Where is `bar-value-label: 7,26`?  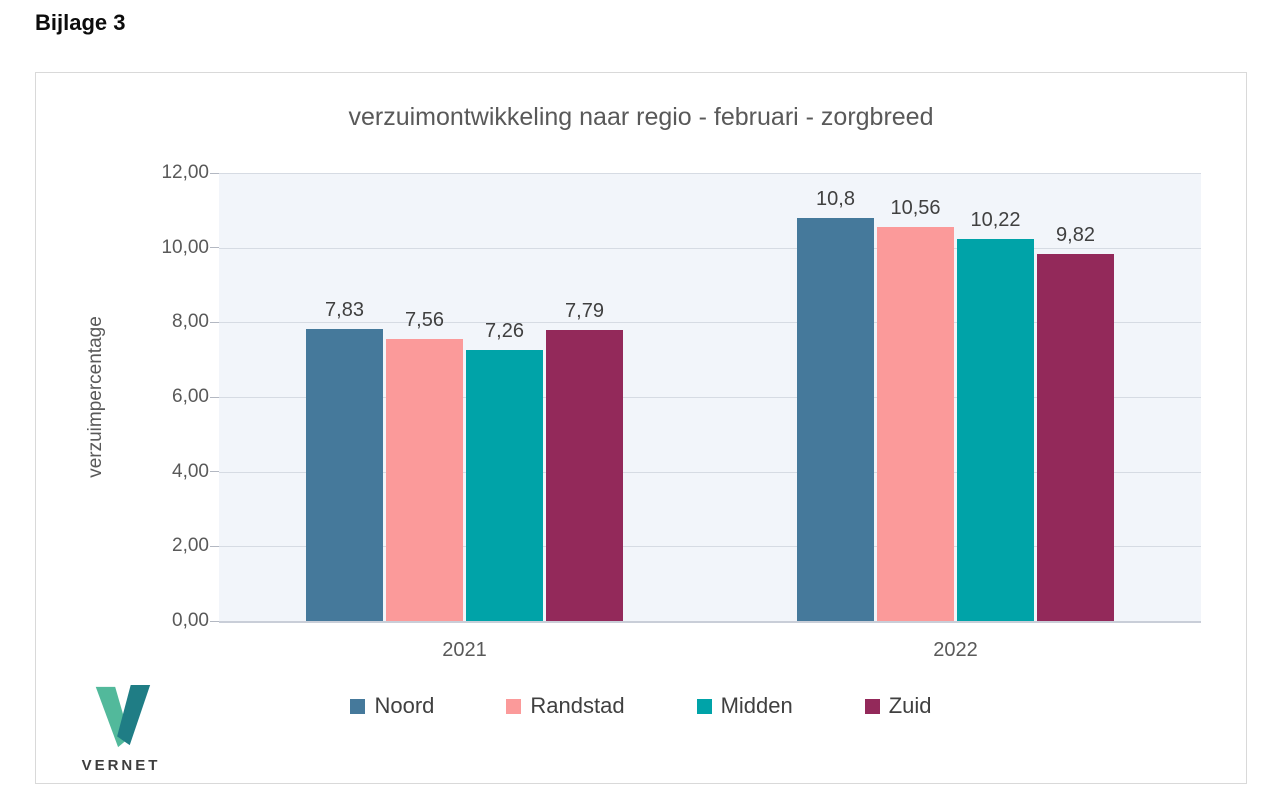
bar-value-label: 7,26 is located at coordinates (504, 330).